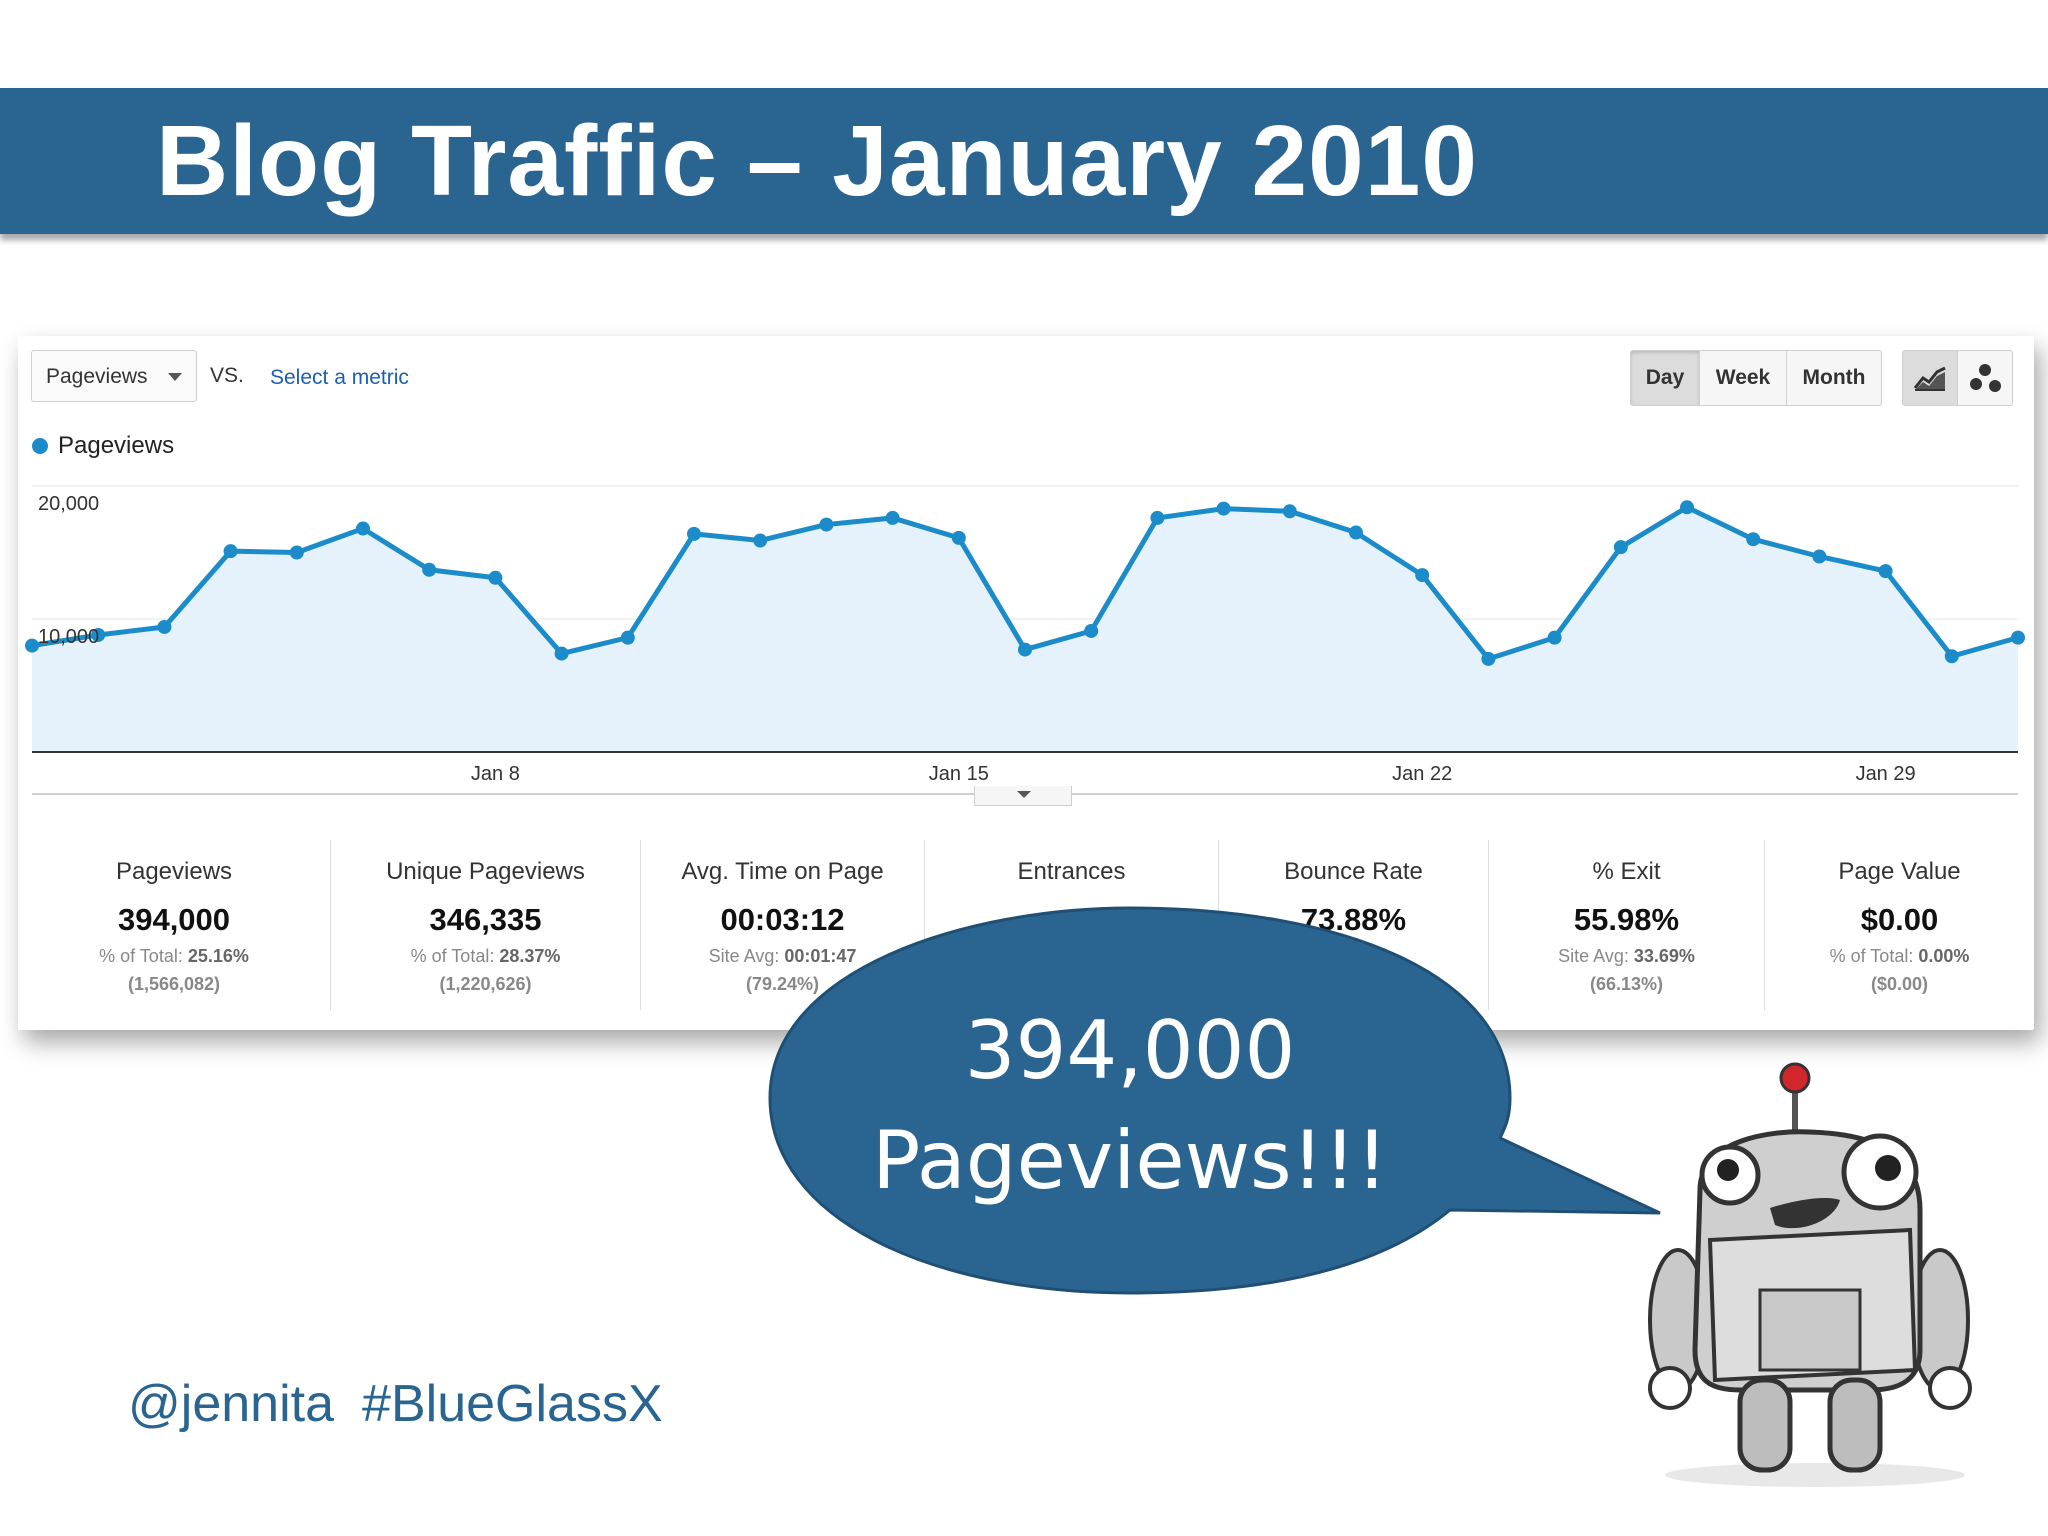 This screenshot has height=1536, width=2048. I want to click on motion-chart-icon, so click(1985, 378).